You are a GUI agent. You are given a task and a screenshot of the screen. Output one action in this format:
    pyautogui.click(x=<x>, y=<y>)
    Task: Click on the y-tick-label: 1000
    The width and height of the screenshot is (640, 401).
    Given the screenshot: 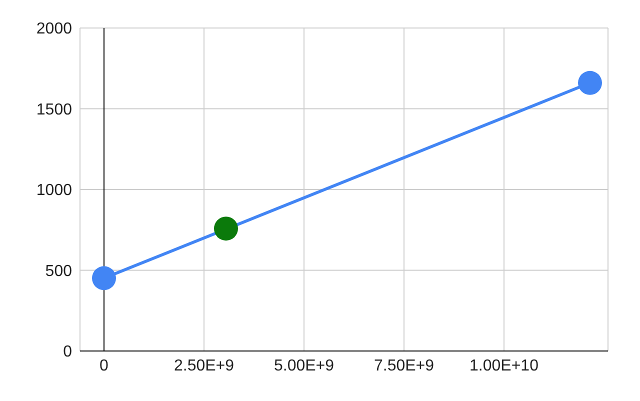 What is the action you would take?
    pyautogui.click(x=54, y=191)
    